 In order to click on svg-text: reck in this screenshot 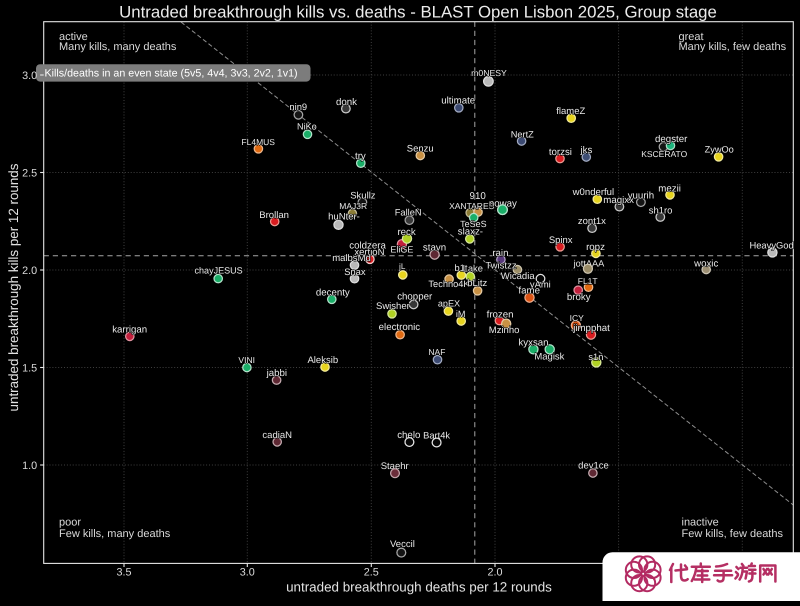, I will do `click(406, 232)`.